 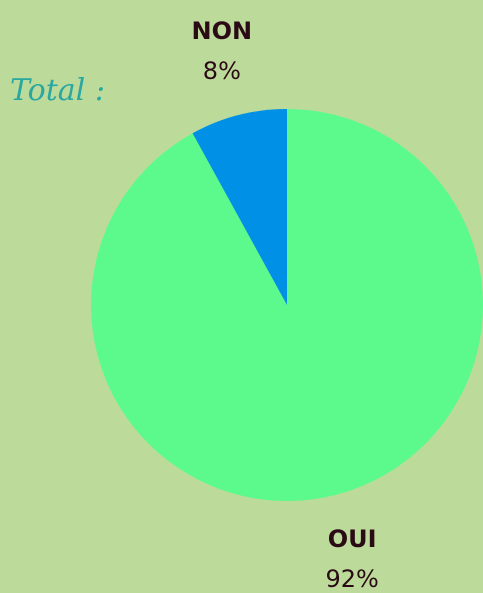 I want to click on slice-value-label: 8%, so click(x=222, y=71).